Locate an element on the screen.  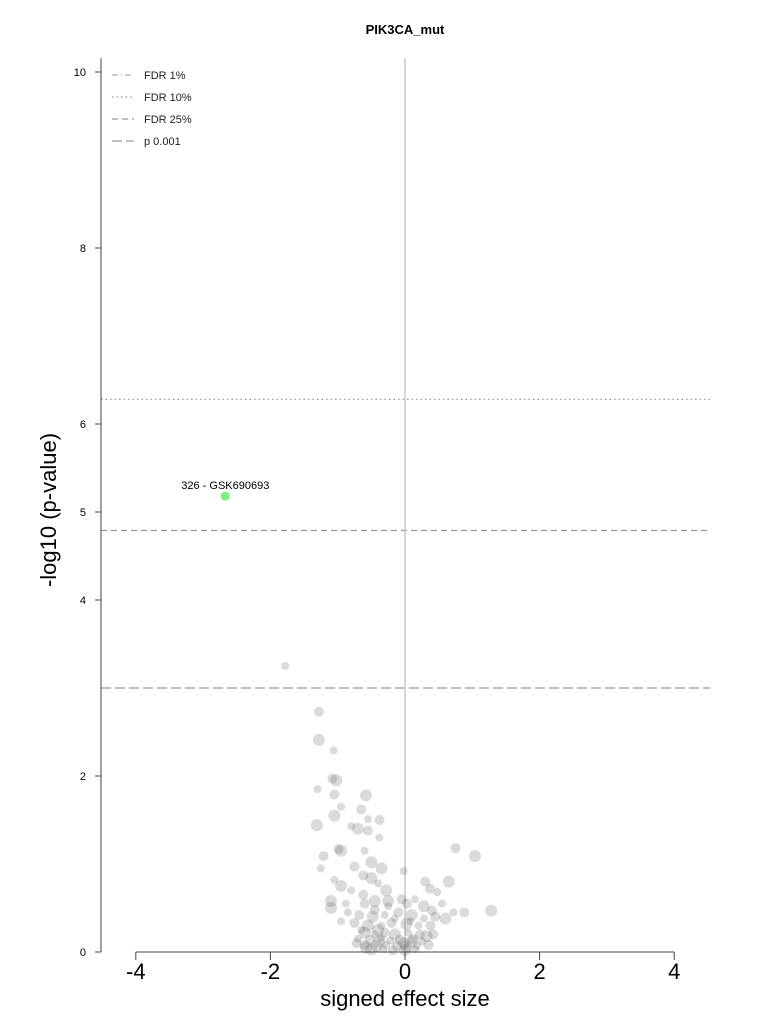
x-tick-label: 2 is located at coordinates (539, 971).